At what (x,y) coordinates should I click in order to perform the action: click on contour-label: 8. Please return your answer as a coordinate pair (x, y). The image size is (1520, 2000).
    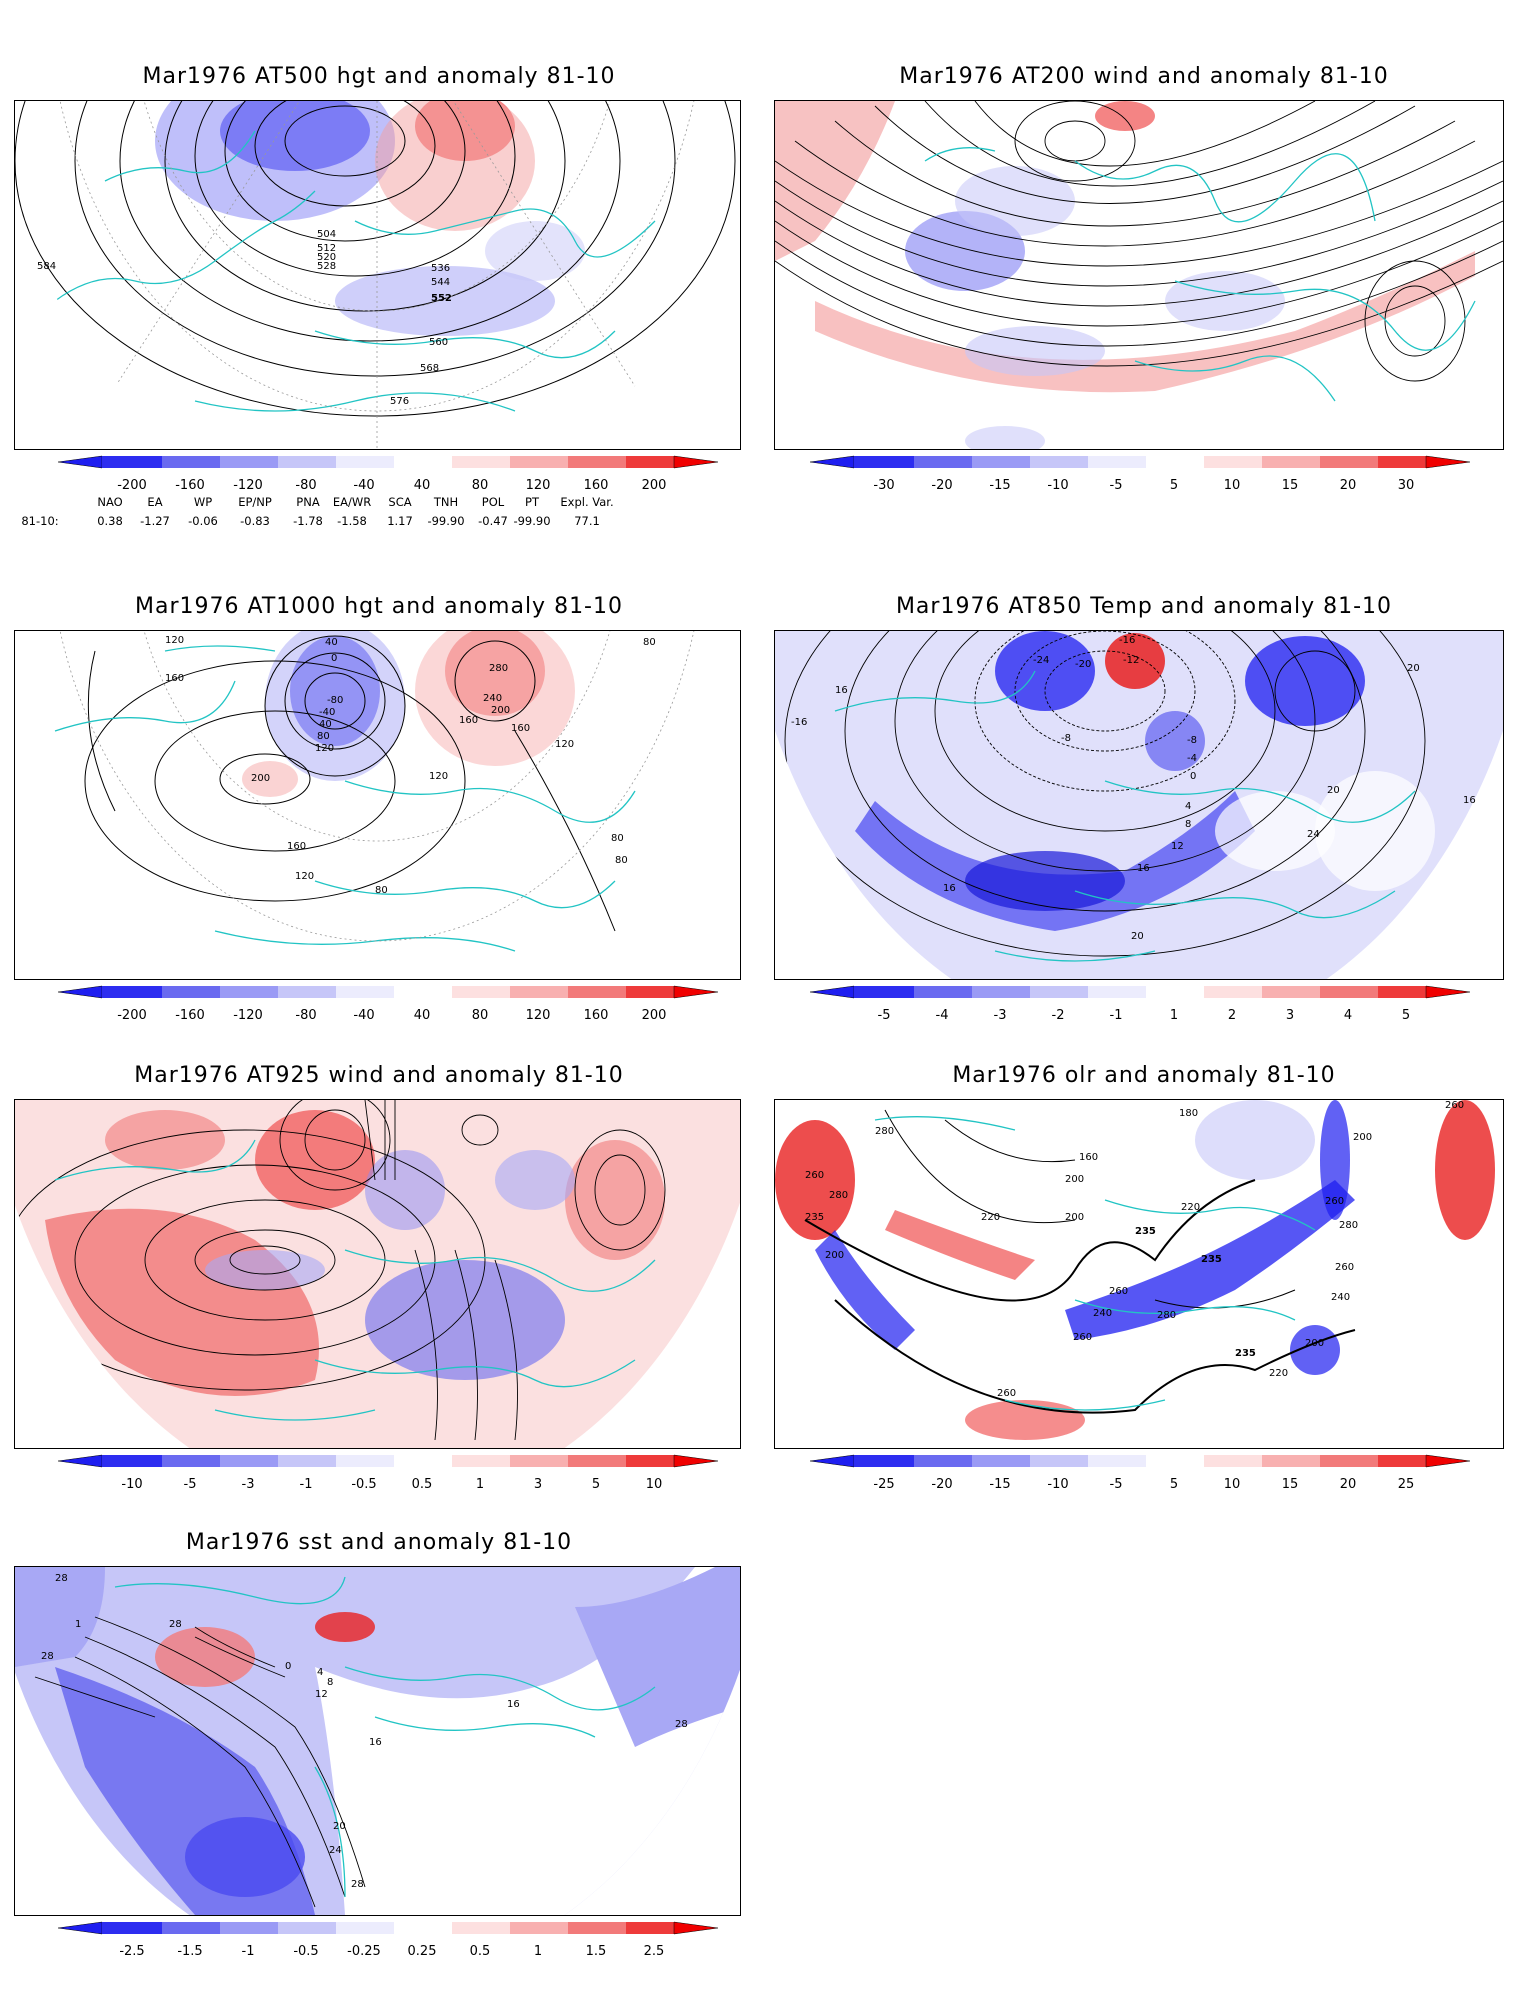
    Looking at the image, I should click on (1188, 824).